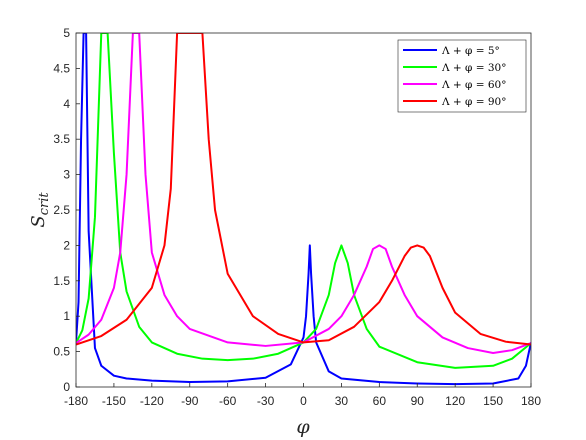  Describe the element at coordinates (303, 427) in the screenshot. I see `x-axis-label: φ` at that location.